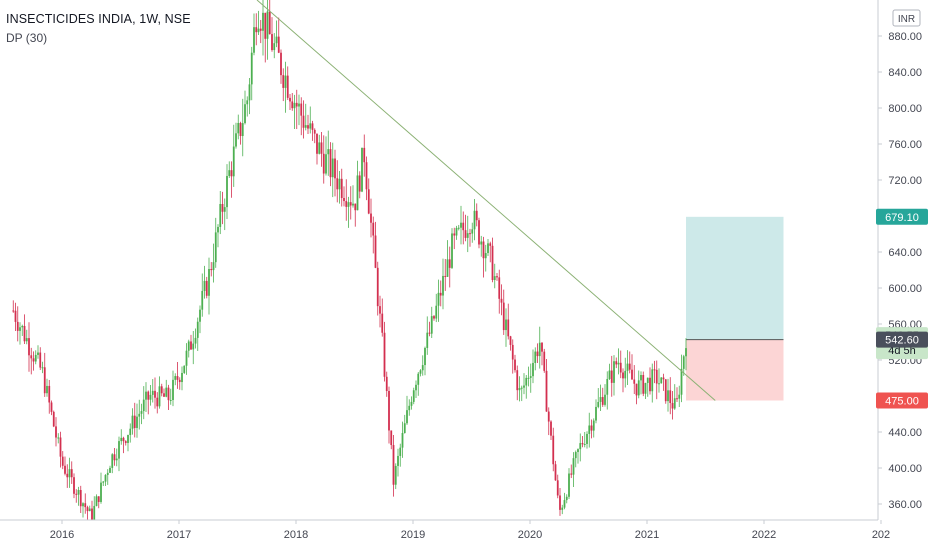  I want to click on x-tick-label: 2020, so click(530, 535).